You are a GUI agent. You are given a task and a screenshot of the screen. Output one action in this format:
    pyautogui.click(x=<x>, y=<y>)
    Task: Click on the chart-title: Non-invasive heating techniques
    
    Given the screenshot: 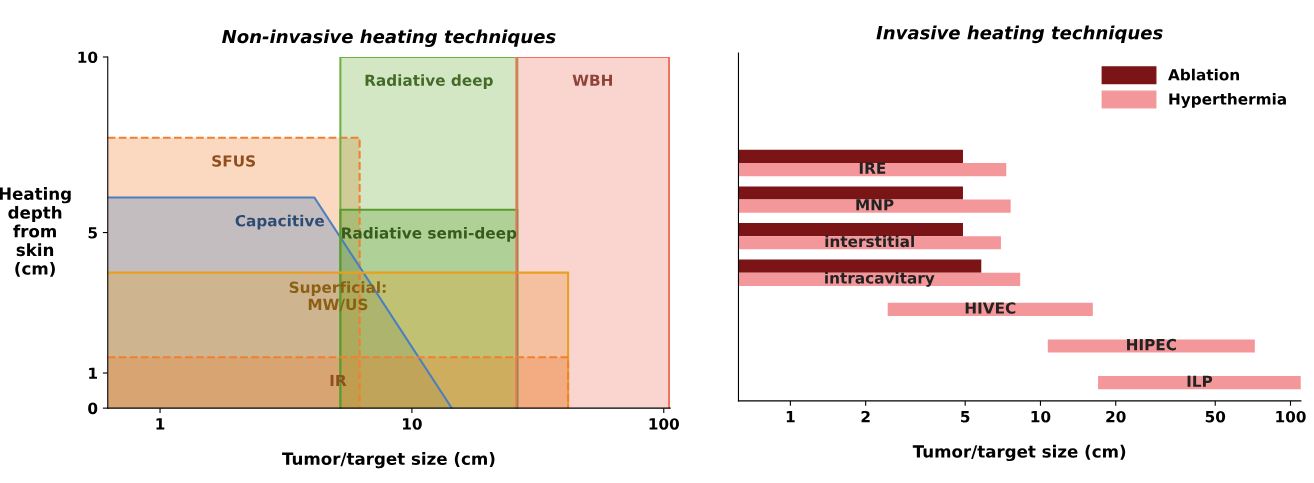 What is the action you would take?
    pyautogui.click(x=389, y=38)
    